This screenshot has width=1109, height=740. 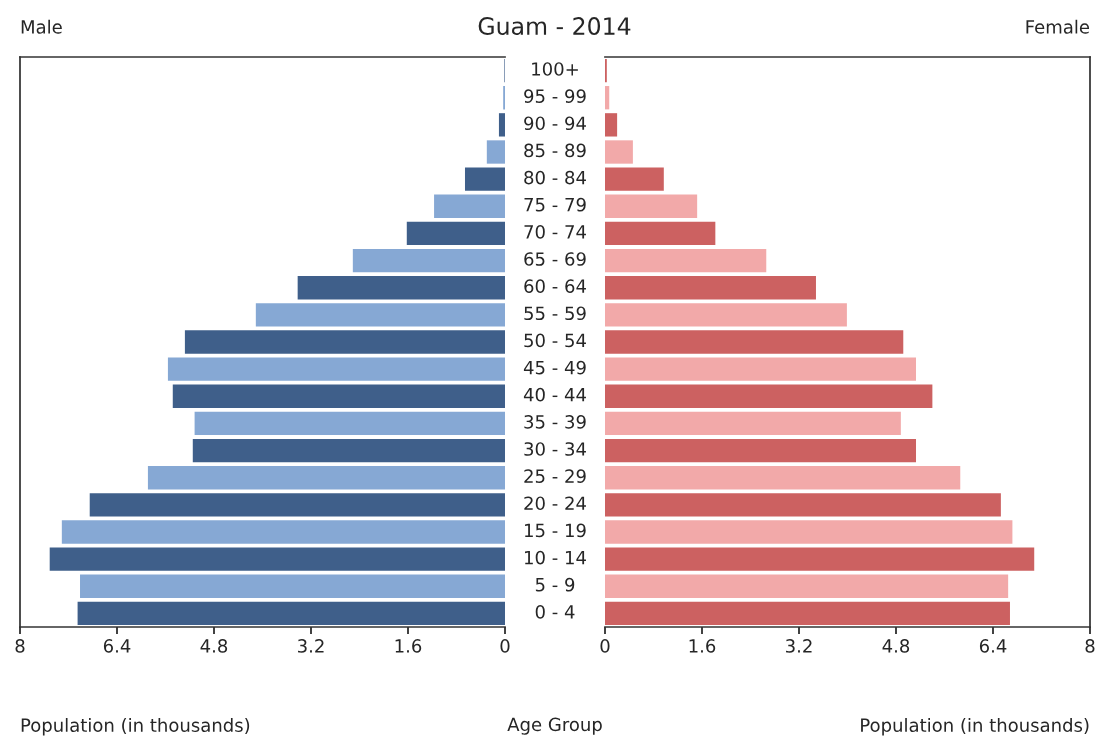 What do you see at coordinates (555, 422) in the screenshot?
I see `y-tick-label: 35 - 39` at bounding box center [555, 422].